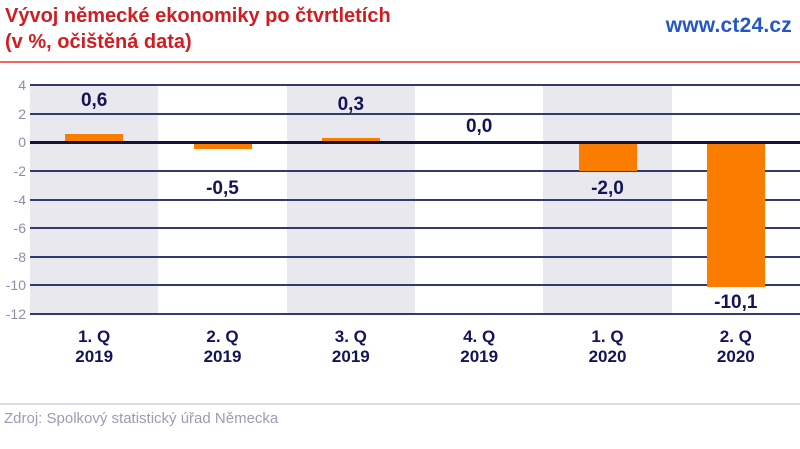 The image size is (800, 449). What do you see at coordinates (350, 336) in the screenshot?
I see `x-label-quarter: 3. Q` at bounding box center [350, 336].